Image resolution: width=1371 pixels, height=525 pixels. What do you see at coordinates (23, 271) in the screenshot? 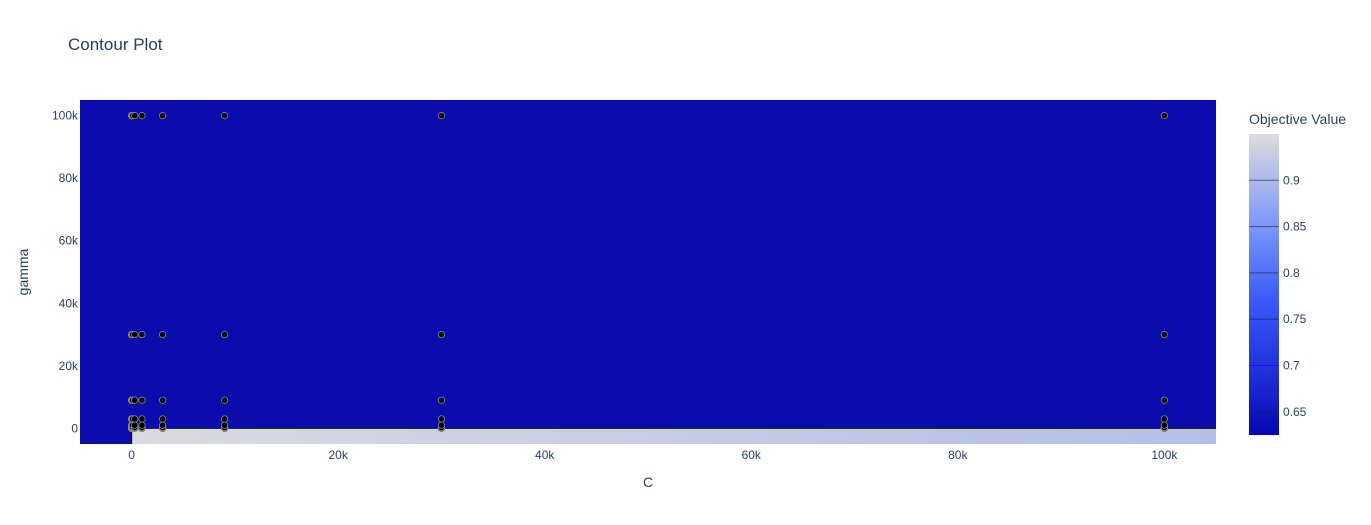
I see `y-axis-title: gamma` at bounding box center [23, 271].